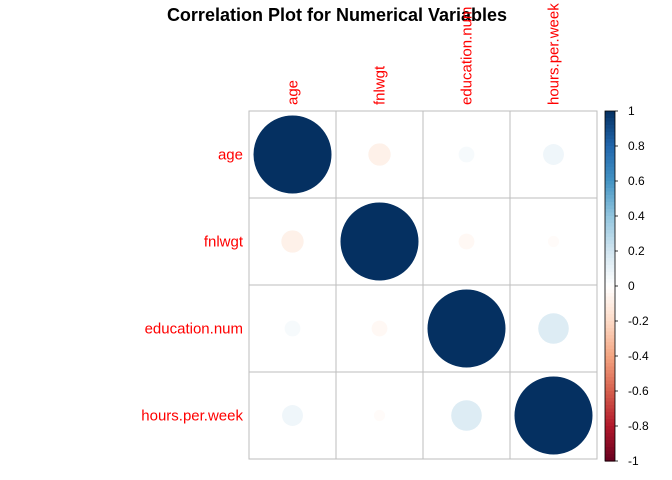  What do you see at coordinates (194, 329) in the screenshot?
I see `row-label-education.num: education.num` at bounding box center [194, 329].